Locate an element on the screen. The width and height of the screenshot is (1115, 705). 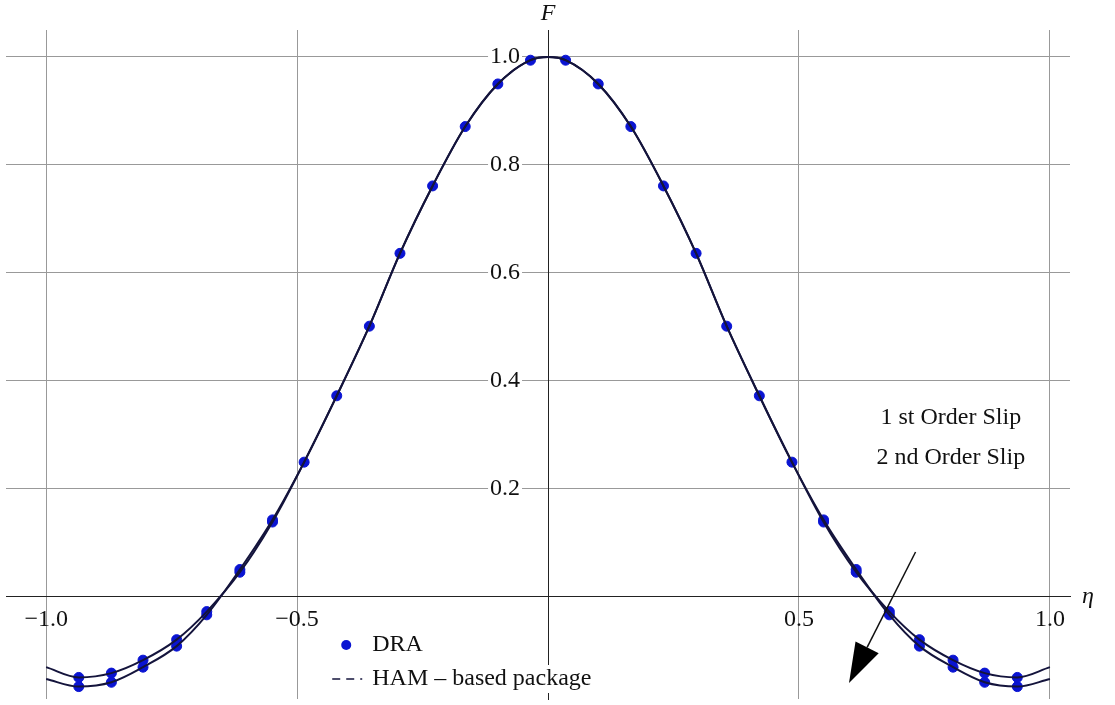
y-tick-label: 0.2 is located at coordinates (505, 486).